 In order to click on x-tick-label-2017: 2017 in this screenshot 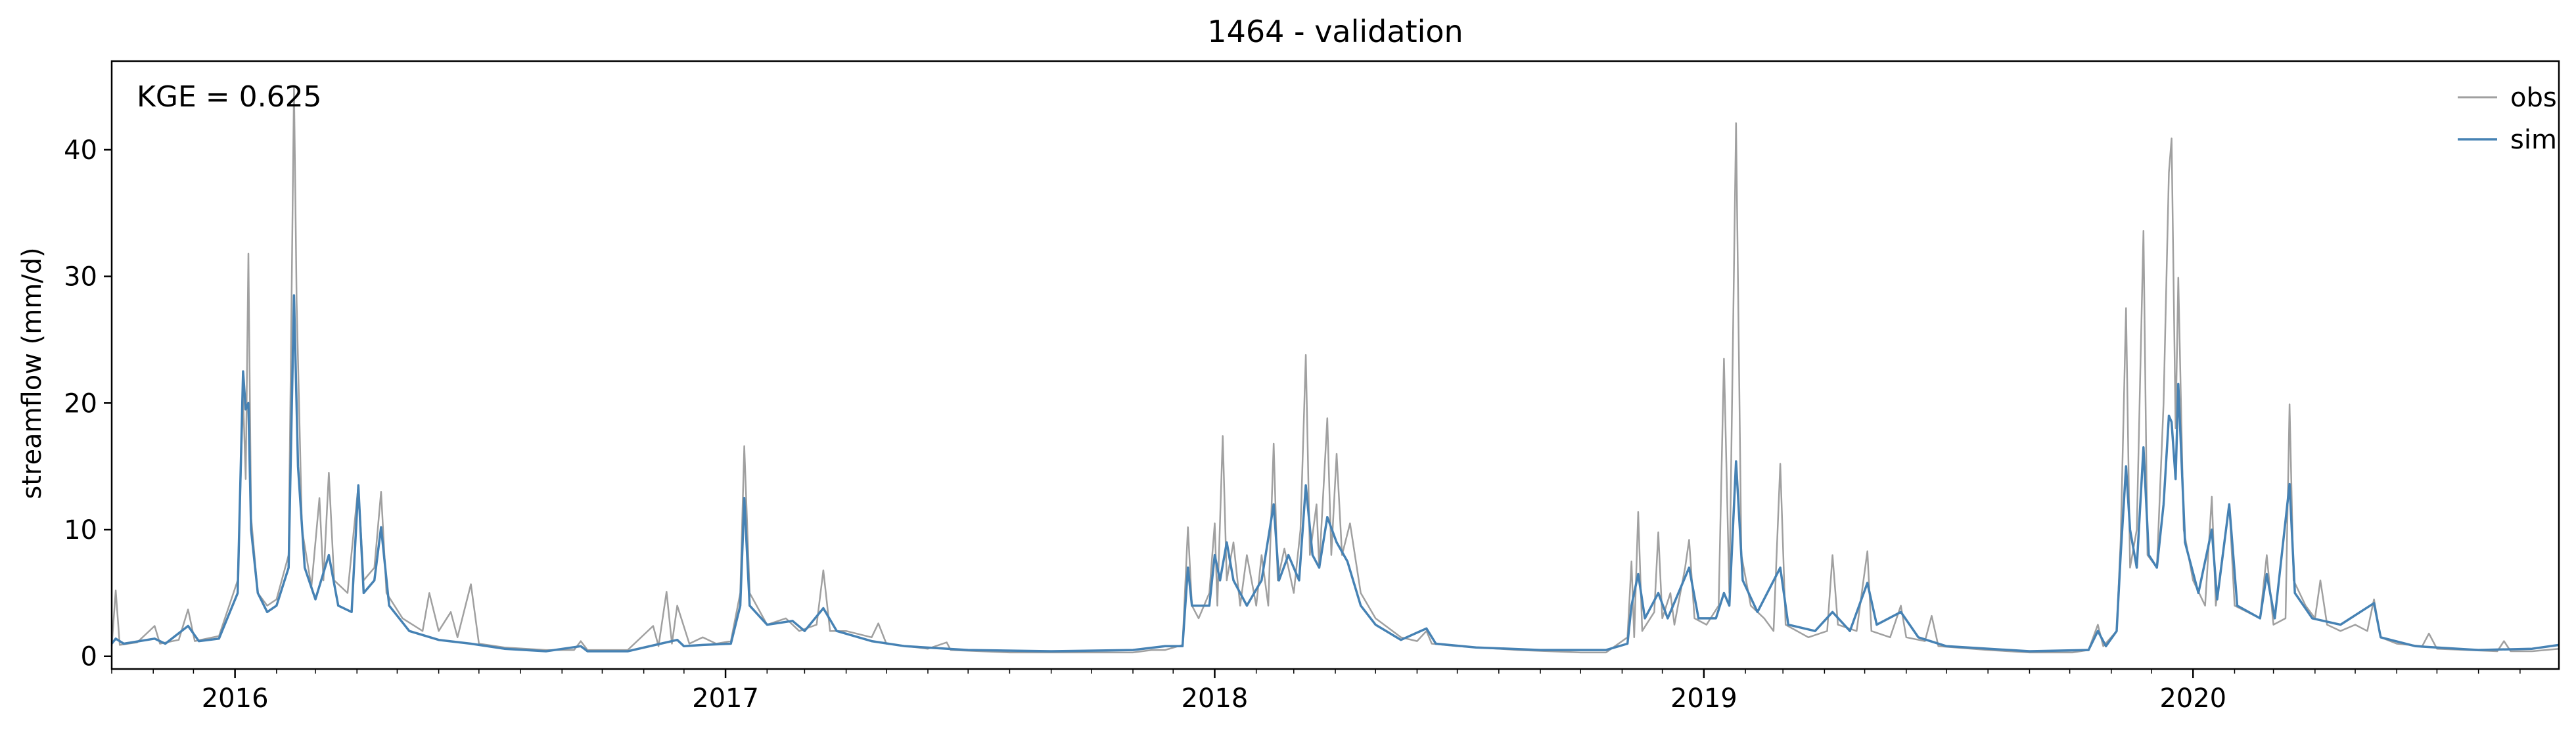, I will do `click(725, 698)`.